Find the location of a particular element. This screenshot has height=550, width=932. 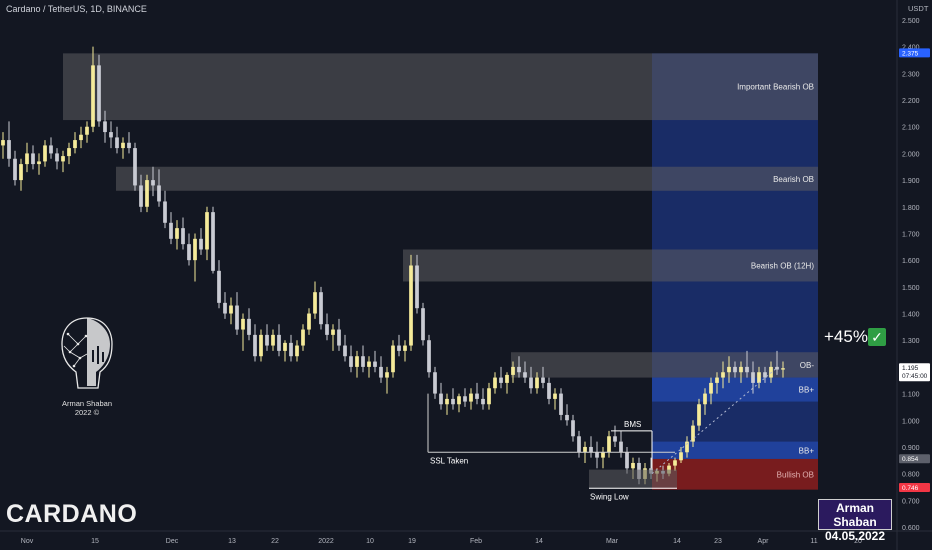

y-tick-label: 1.500 is located at coordinates (911, 288).